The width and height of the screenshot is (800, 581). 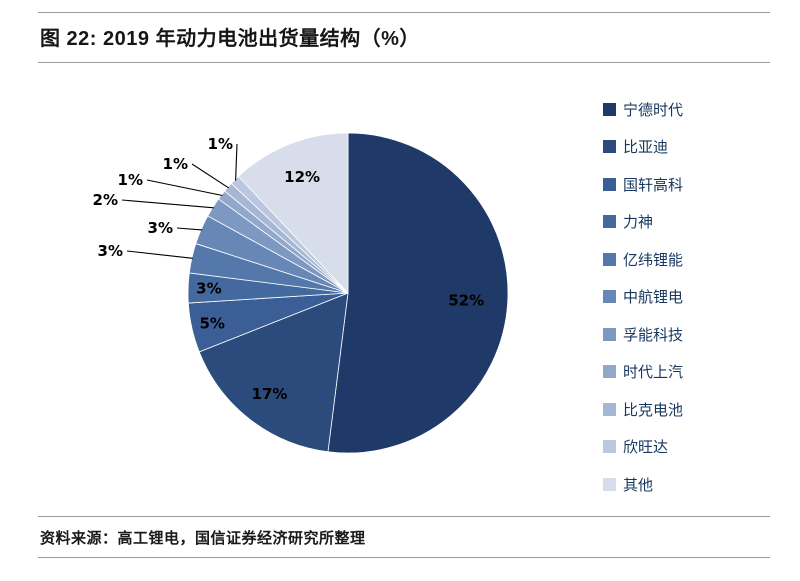 What do you see at coordinates (686, 447) in the screenshot?
I see `legend-item-9: 欣旺达` at bounding box center [686, 447].